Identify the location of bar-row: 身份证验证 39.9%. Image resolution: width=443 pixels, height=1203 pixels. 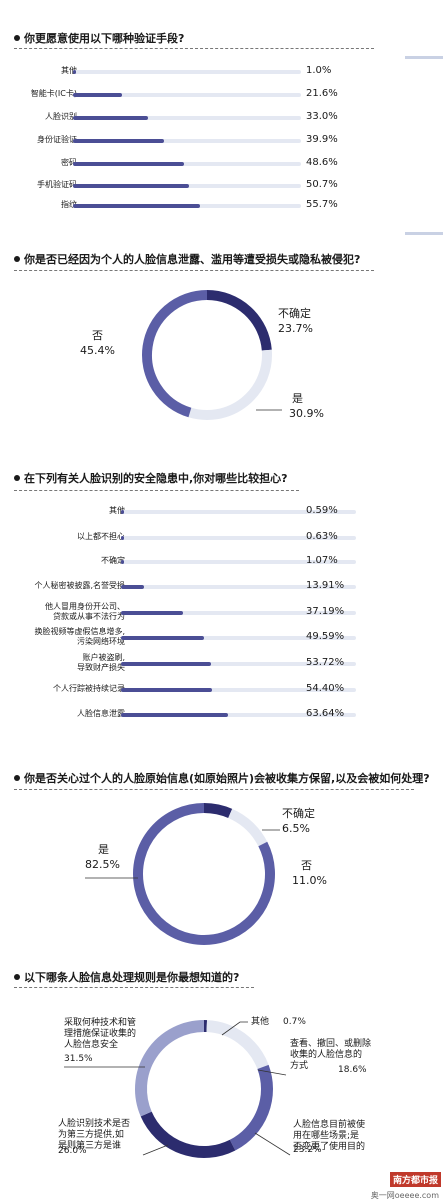
(221, 143).